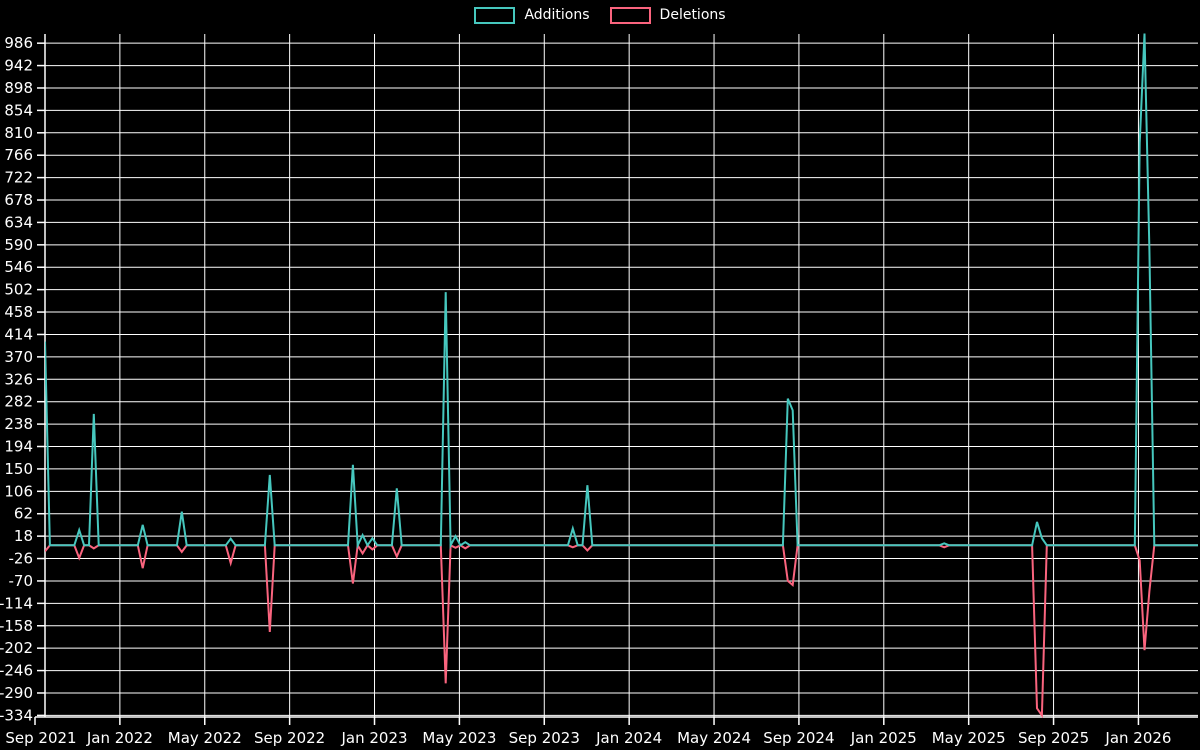 This screenshot has height=750, width=1200. Describe the element at coordinates (18, 357) in the screenshot. I see `y-tick-label: 370` at that location.